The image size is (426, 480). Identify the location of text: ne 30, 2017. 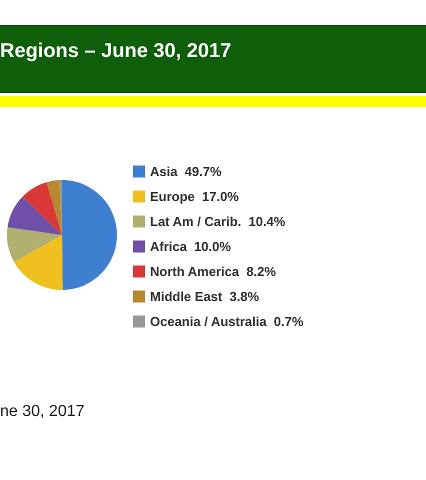
(42, 412).